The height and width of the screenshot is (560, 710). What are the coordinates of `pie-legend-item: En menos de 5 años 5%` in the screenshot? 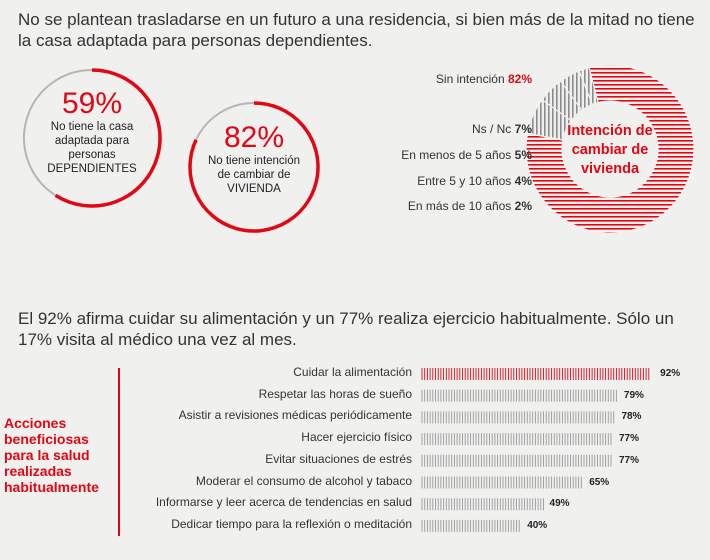 It's located at (466, 155).